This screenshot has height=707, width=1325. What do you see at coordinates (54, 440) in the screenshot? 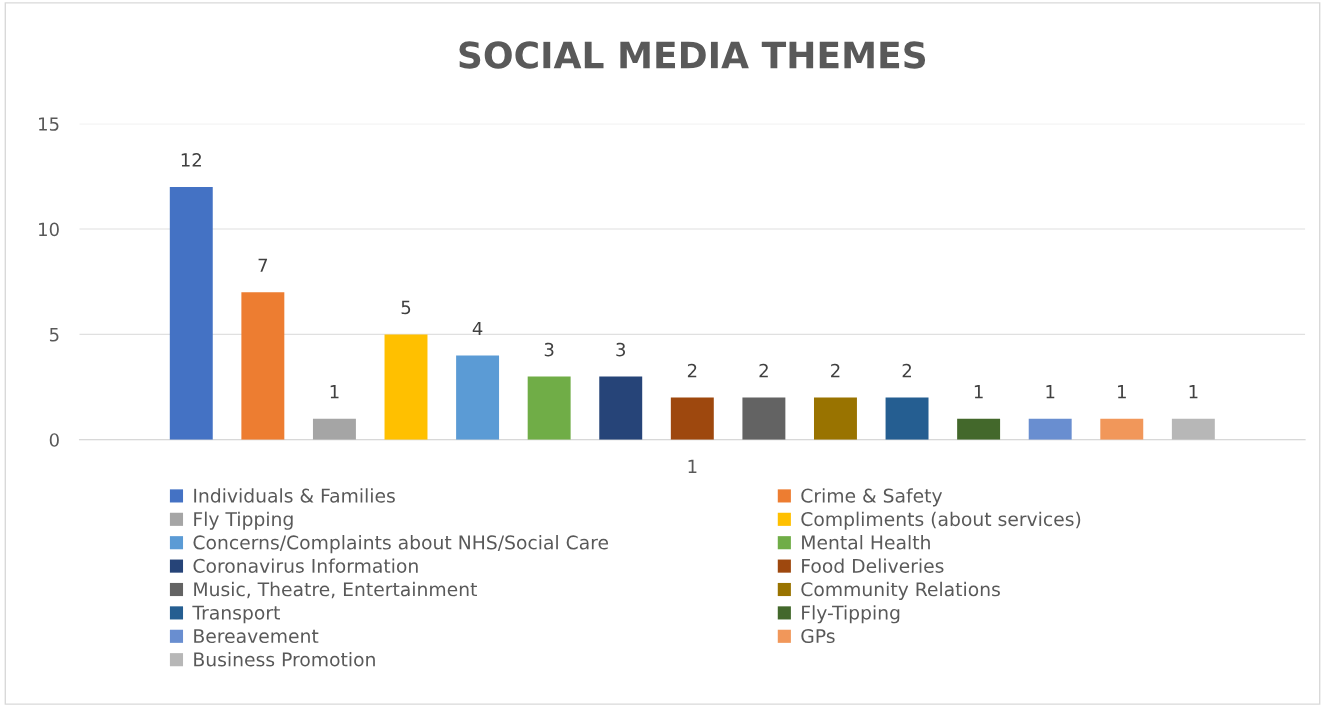
I see `y-tick-label: 0` at bounding box center [54, 440].